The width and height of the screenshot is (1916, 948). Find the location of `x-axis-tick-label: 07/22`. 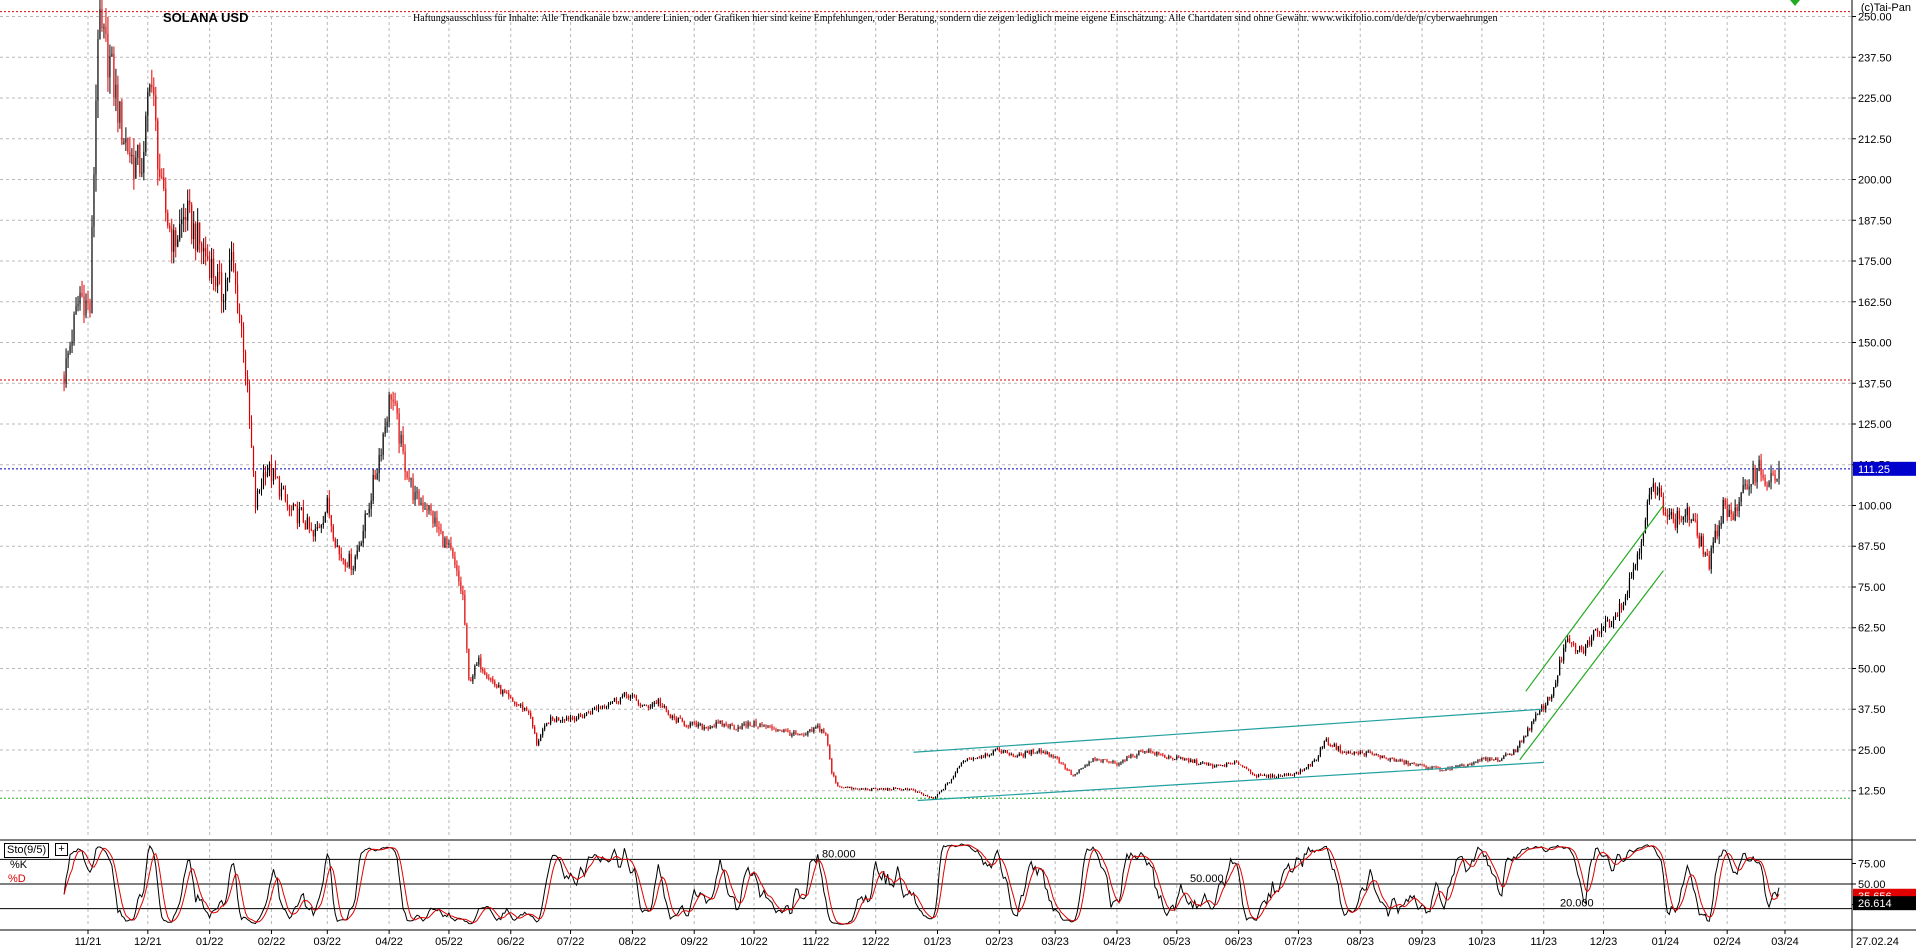

x-axis-tick-label: 07/22 is located at coordinates (571, 942).